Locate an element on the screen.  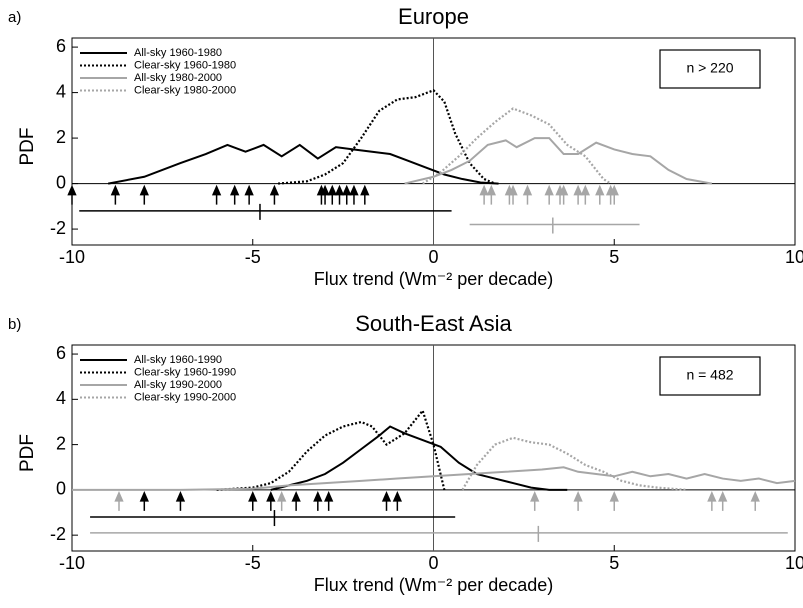
legend-label: All-sky 1960-1990 is located at coordinates (178, 360).